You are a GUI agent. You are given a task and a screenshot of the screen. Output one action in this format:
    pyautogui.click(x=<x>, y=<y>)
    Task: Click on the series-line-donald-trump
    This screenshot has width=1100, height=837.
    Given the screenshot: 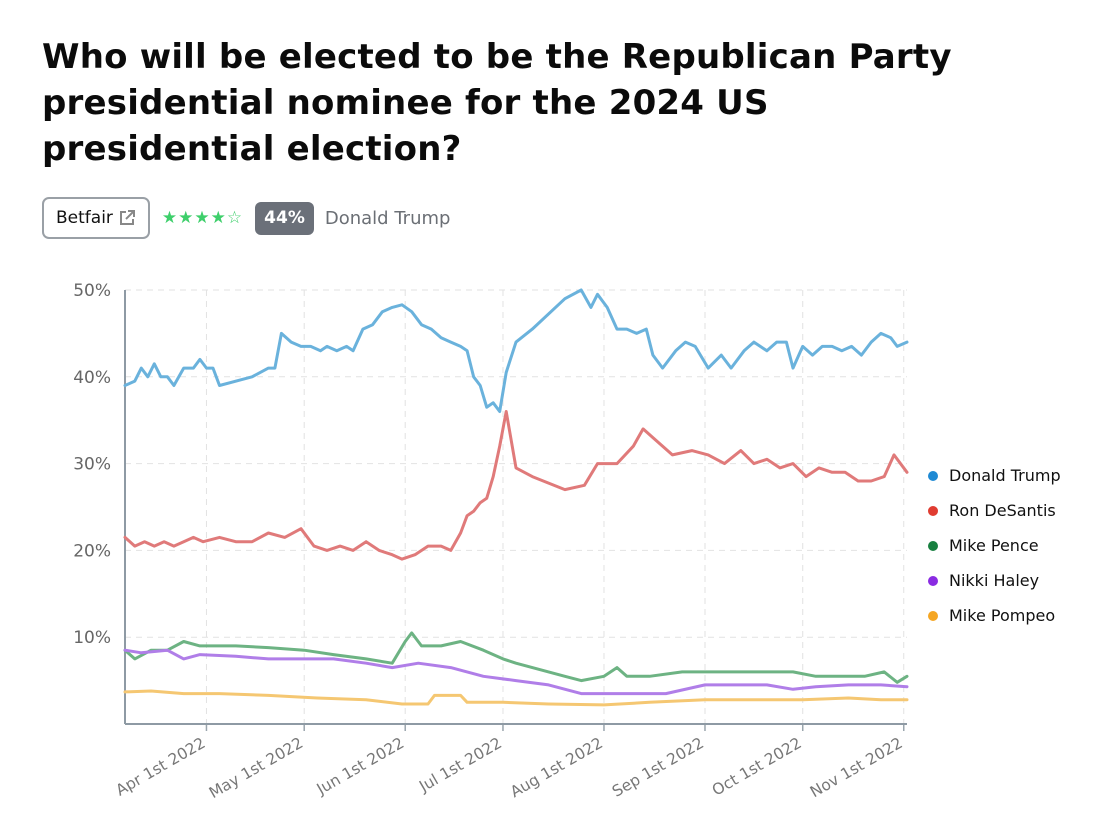 What is the action you would take?
    pyautogui.click(x=516, y=350)
    